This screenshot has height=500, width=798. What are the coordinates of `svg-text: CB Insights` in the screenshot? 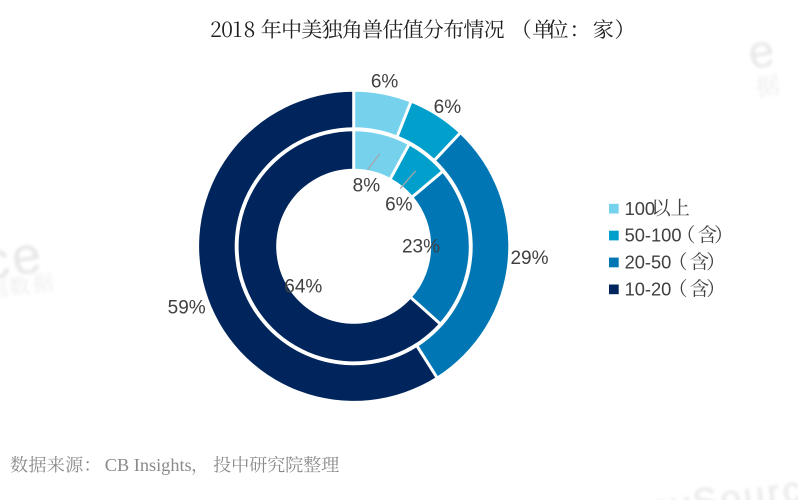 It's located at (148, 465).